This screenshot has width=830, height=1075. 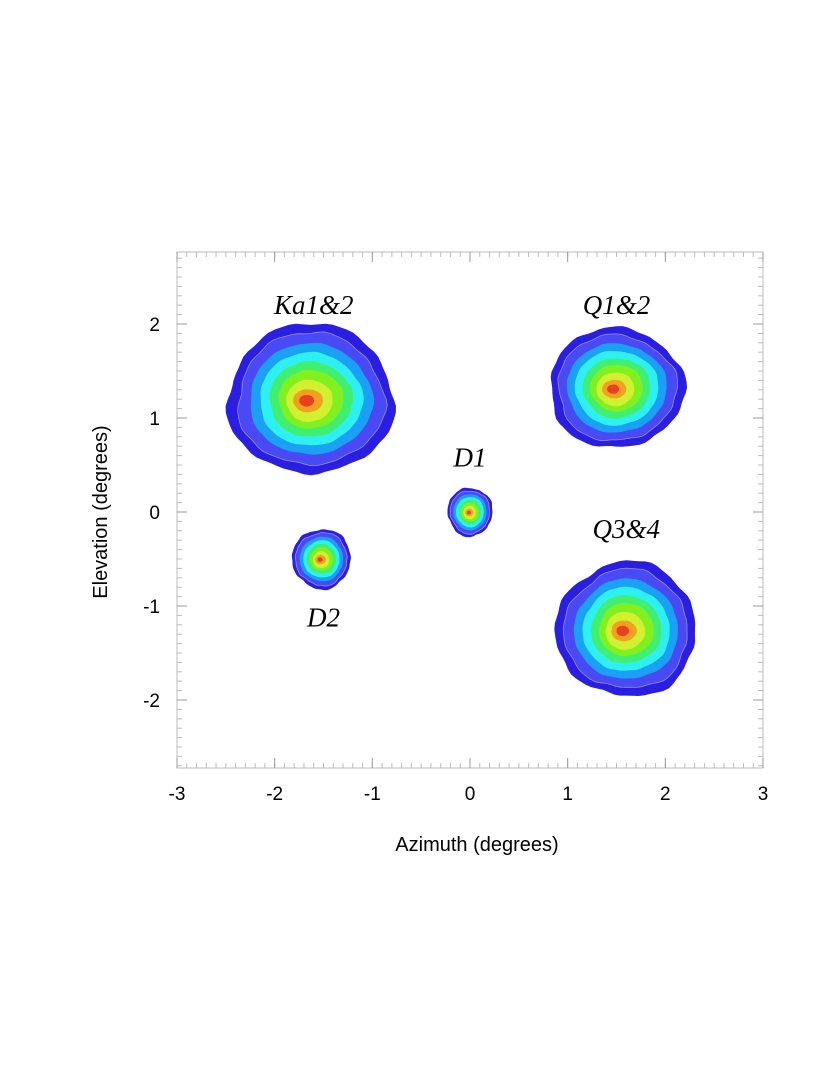 I want to click on y-tick-label: -2, so click(x=151, y=701).